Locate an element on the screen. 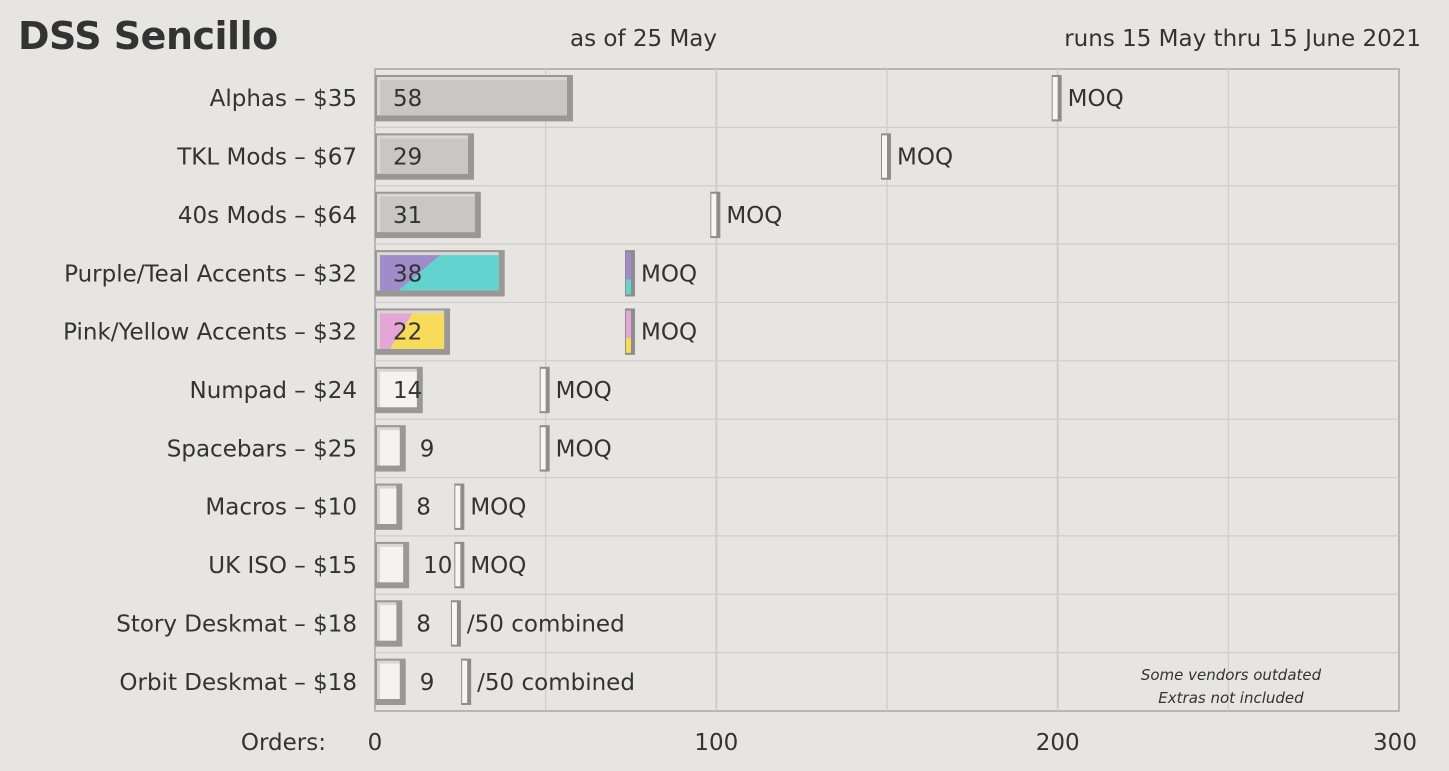 This screenshot has height=771, width=1449. category-label: Spacebars – $25 is located at coordinates (262, 449).